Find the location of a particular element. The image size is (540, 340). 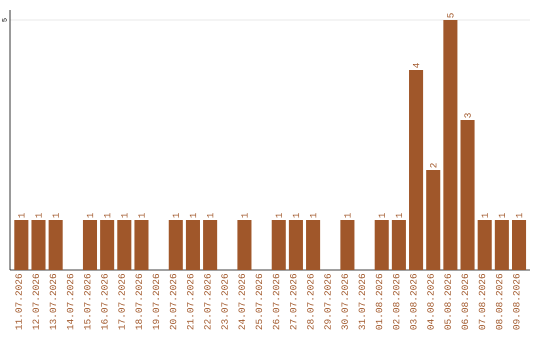

x-tick-label: 25.07.2026 is located at coordinates (259, 302).